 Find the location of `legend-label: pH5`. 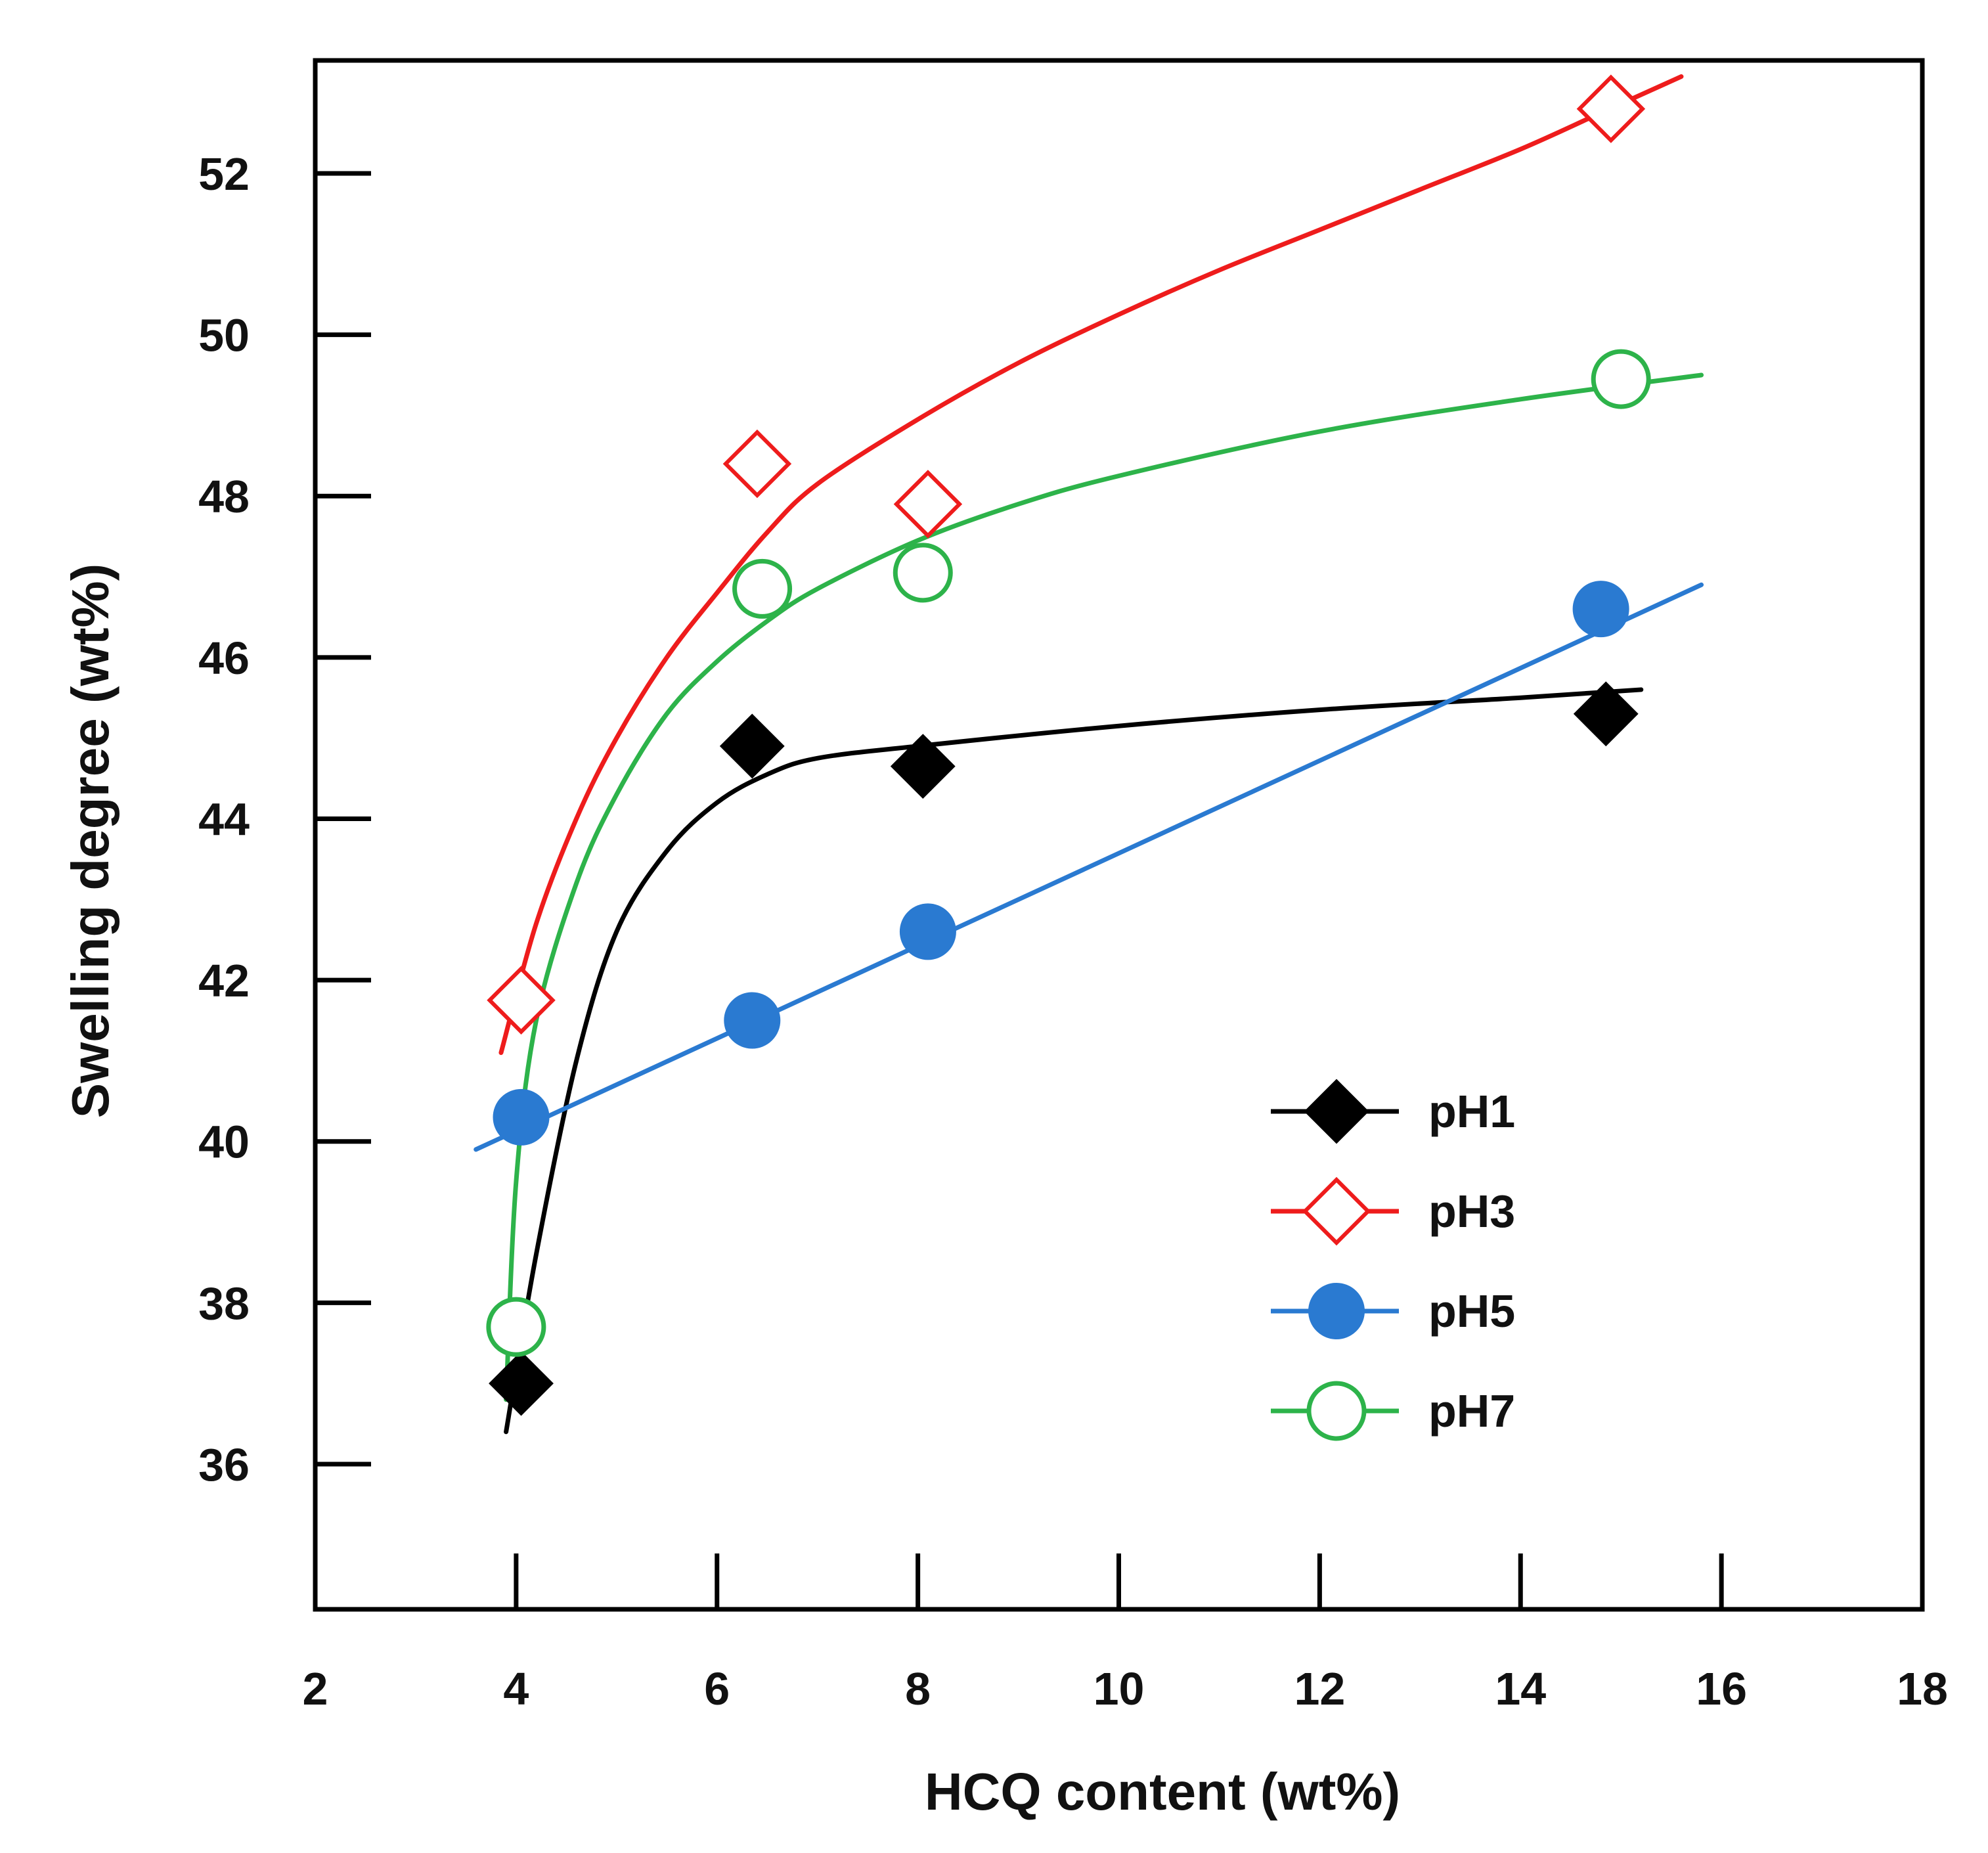

legend-label: pH5 is located at coordinates (1471, 1311).